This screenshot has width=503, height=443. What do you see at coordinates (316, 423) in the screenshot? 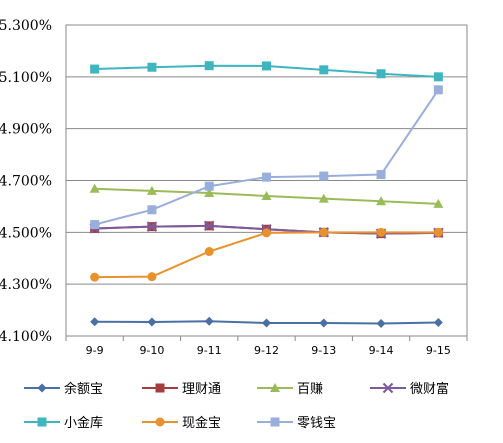
I see `legend-label: 零钱宝` at bounding box center [316, 423].